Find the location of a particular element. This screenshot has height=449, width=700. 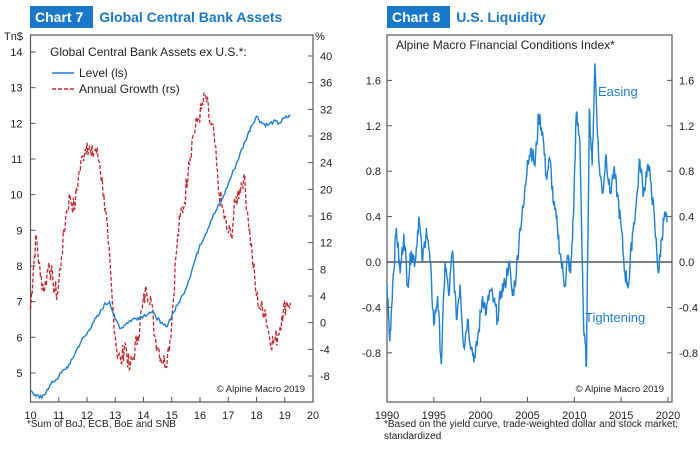

chart8-x-tick-label: 2015 is located at coordinates (621, 416).